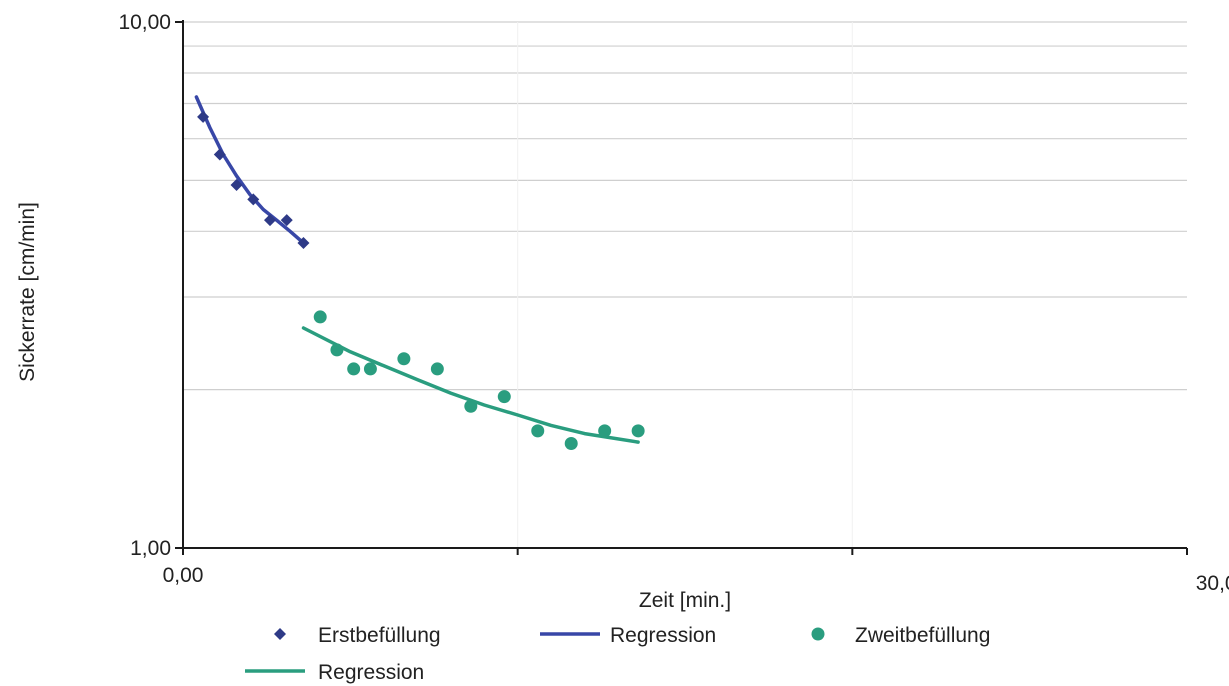 This screenshot has height=686, width=1229. I want to click on legend-label: Erstbefüllung, so click(379, 635).